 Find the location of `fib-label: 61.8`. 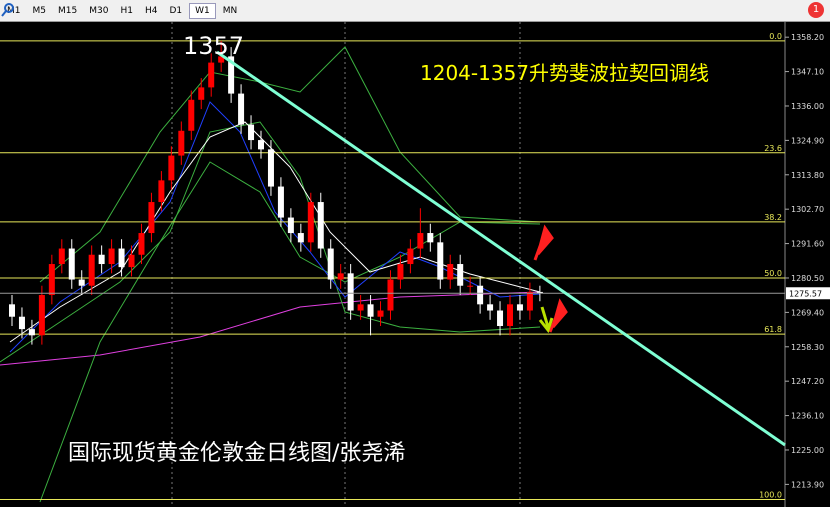

fib-label: 61.8 is located at coordinates (773, 329).